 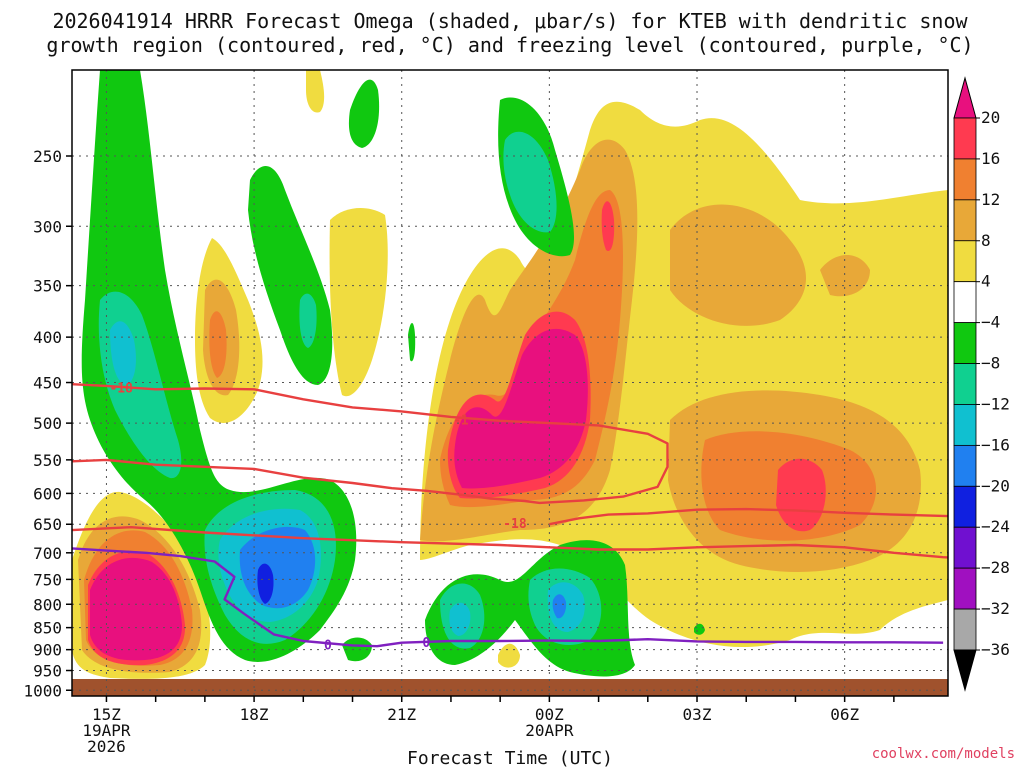 What do you see at coordinates (990, 117) in the screenshot?
I see `colorbar-label: 20` at bounding box center [990, 117].